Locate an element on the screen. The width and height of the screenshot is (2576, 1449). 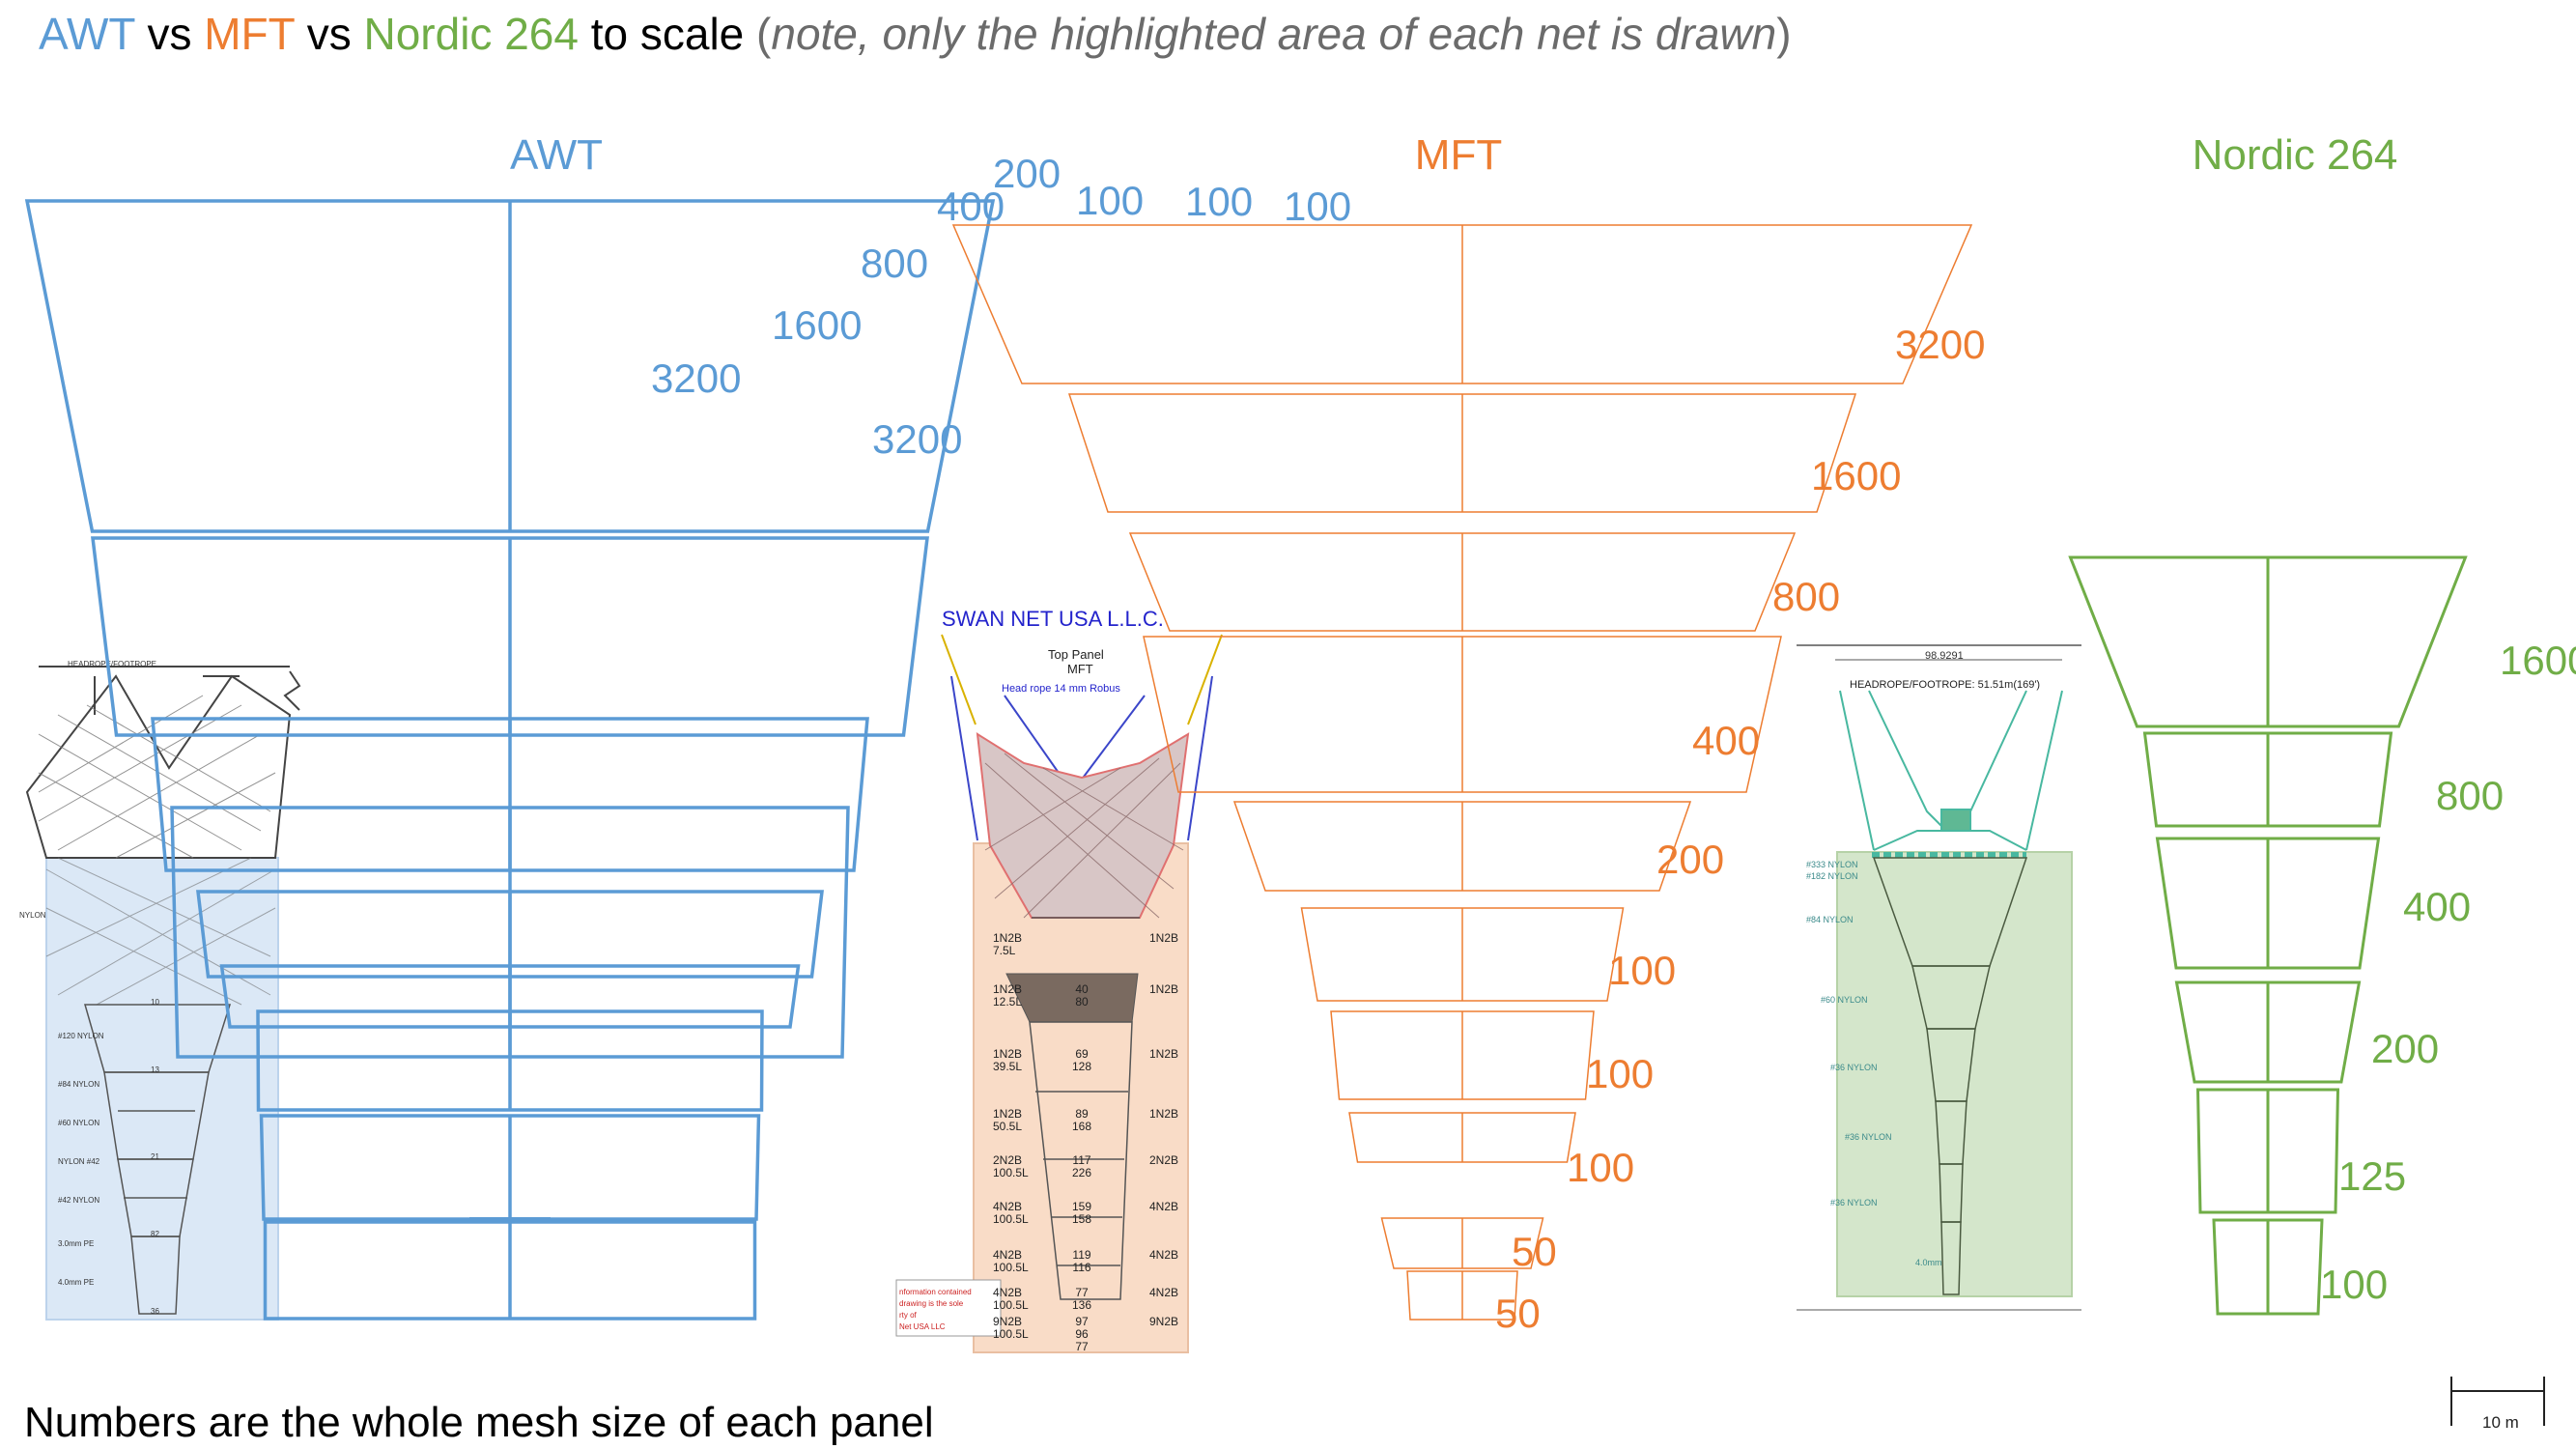
mft-row-mid-text: 159 is located at coordinates (1081, 1206).